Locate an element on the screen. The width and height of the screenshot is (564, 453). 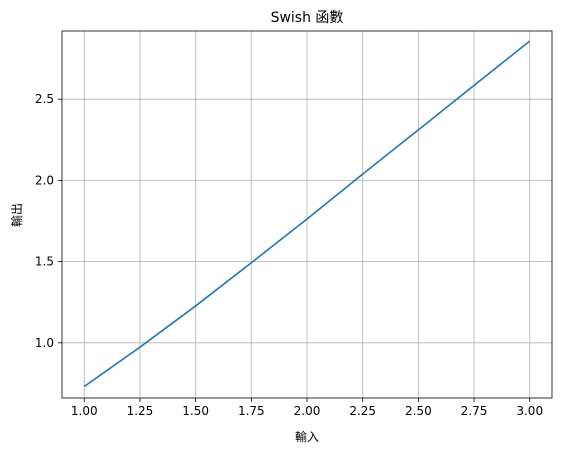
y-axis-label: 輸出 is located at coordinates (16, 215).